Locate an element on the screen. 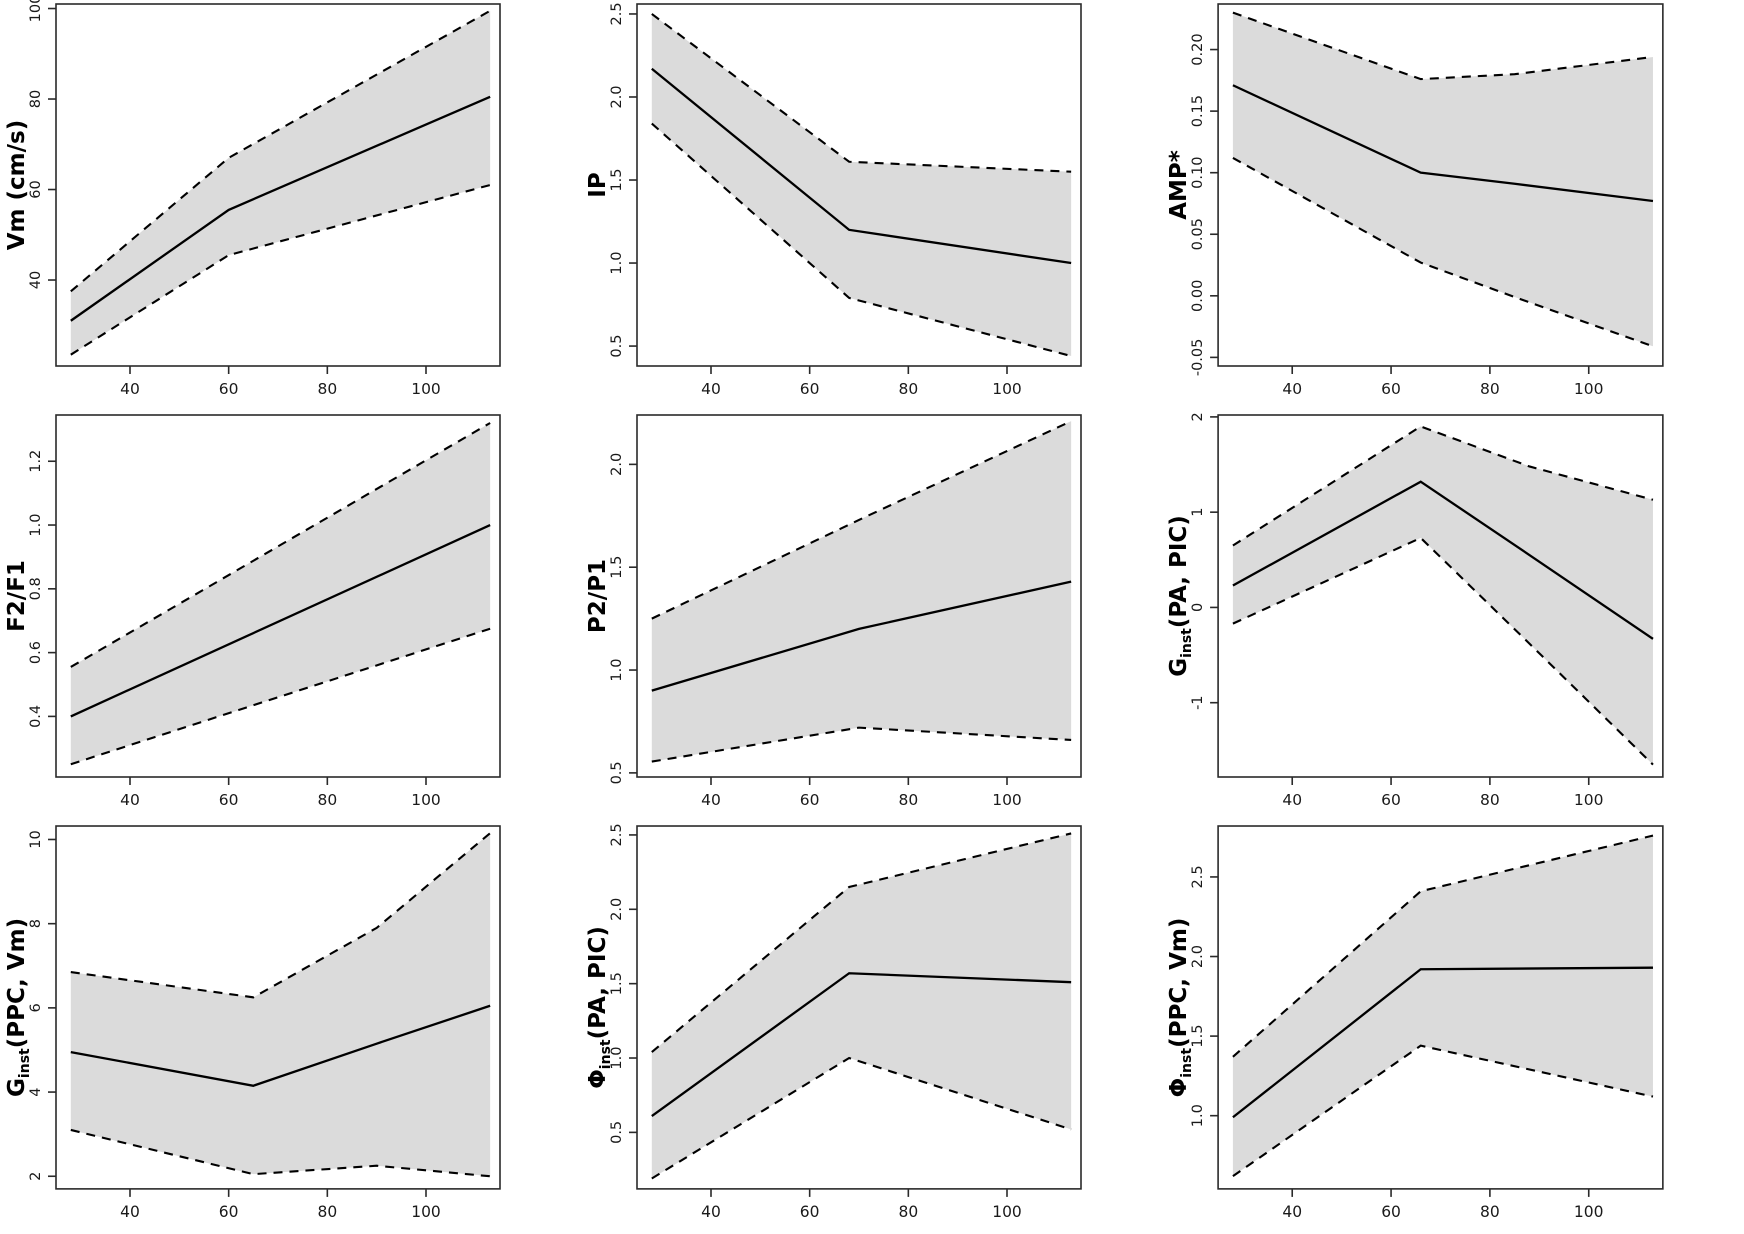  y-axis-tick-label: 1 is located at coordinates (1198, 512).